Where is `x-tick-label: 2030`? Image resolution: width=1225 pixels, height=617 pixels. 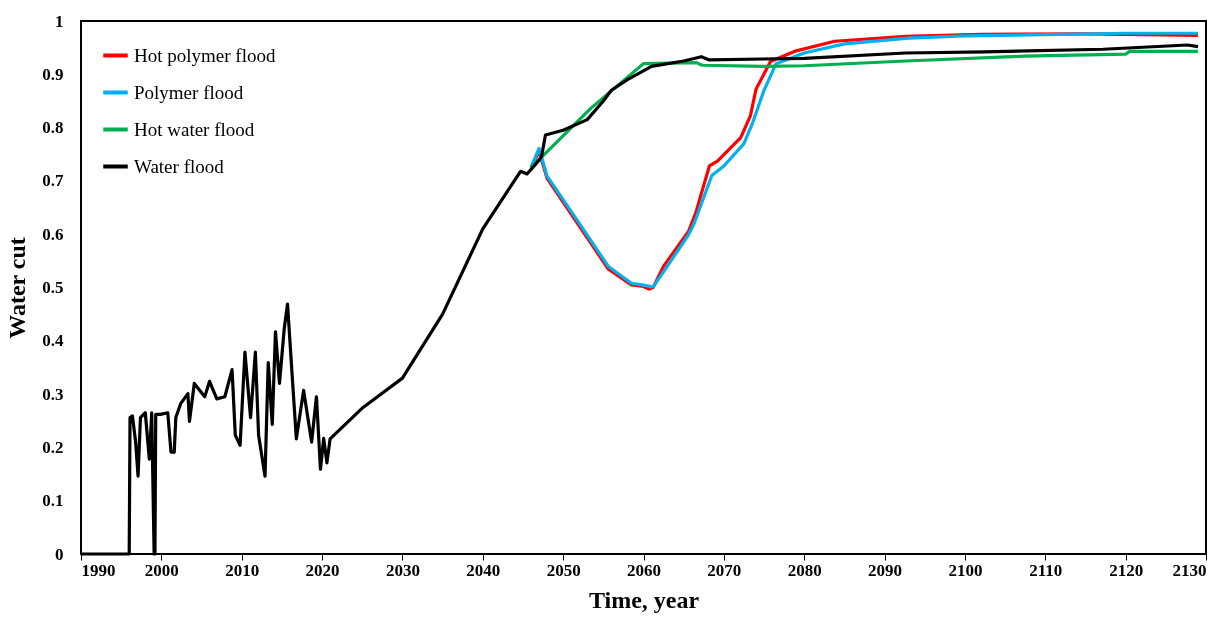 x-tick-label: 2030 is located at coordinates (402, 570).